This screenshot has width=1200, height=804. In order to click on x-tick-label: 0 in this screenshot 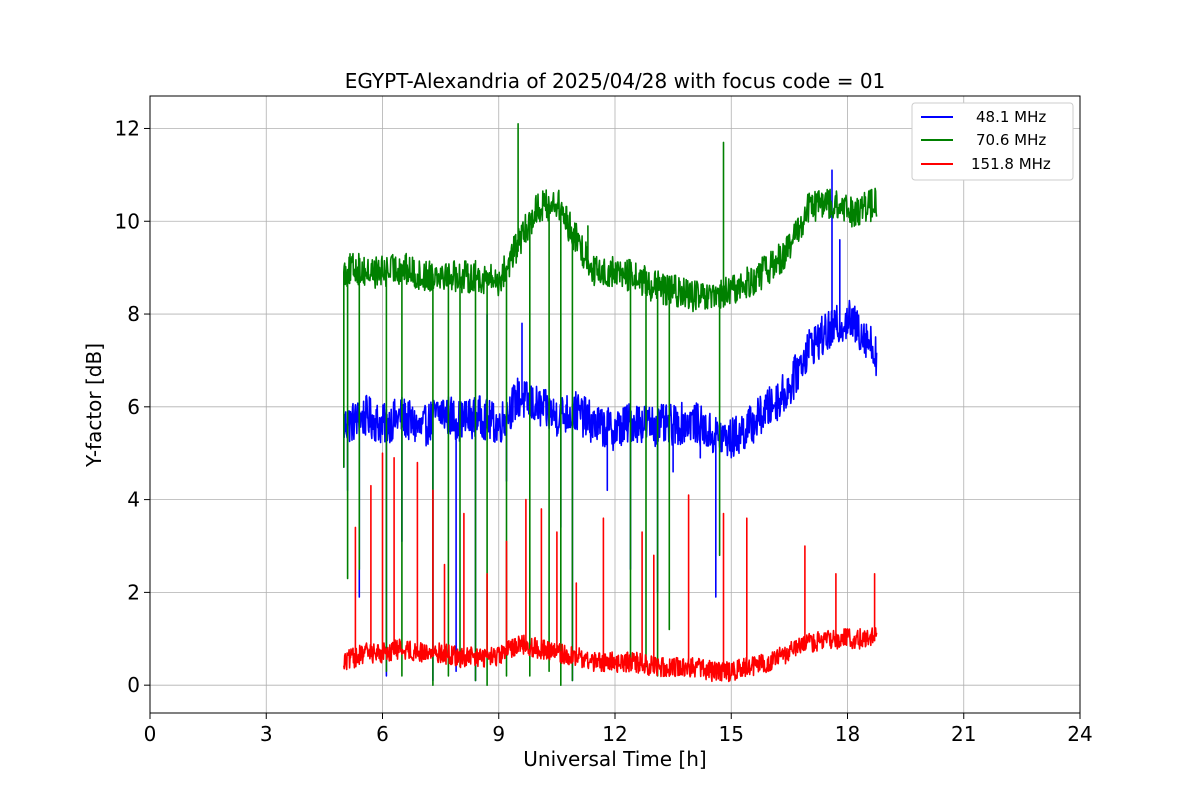, I will do `click(150, 734)`.